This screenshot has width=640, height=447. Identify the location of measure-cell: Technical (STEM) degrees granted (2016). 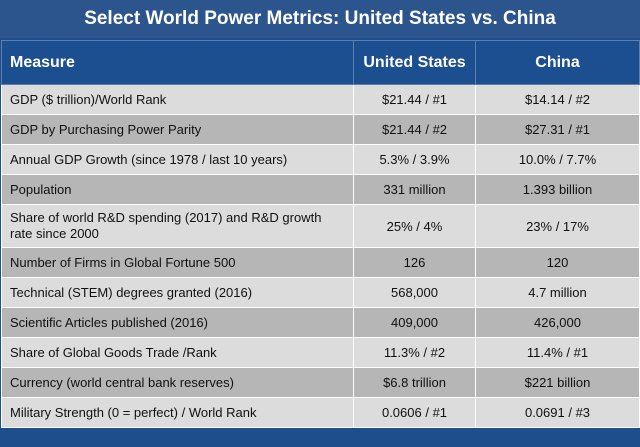
(177, 292).